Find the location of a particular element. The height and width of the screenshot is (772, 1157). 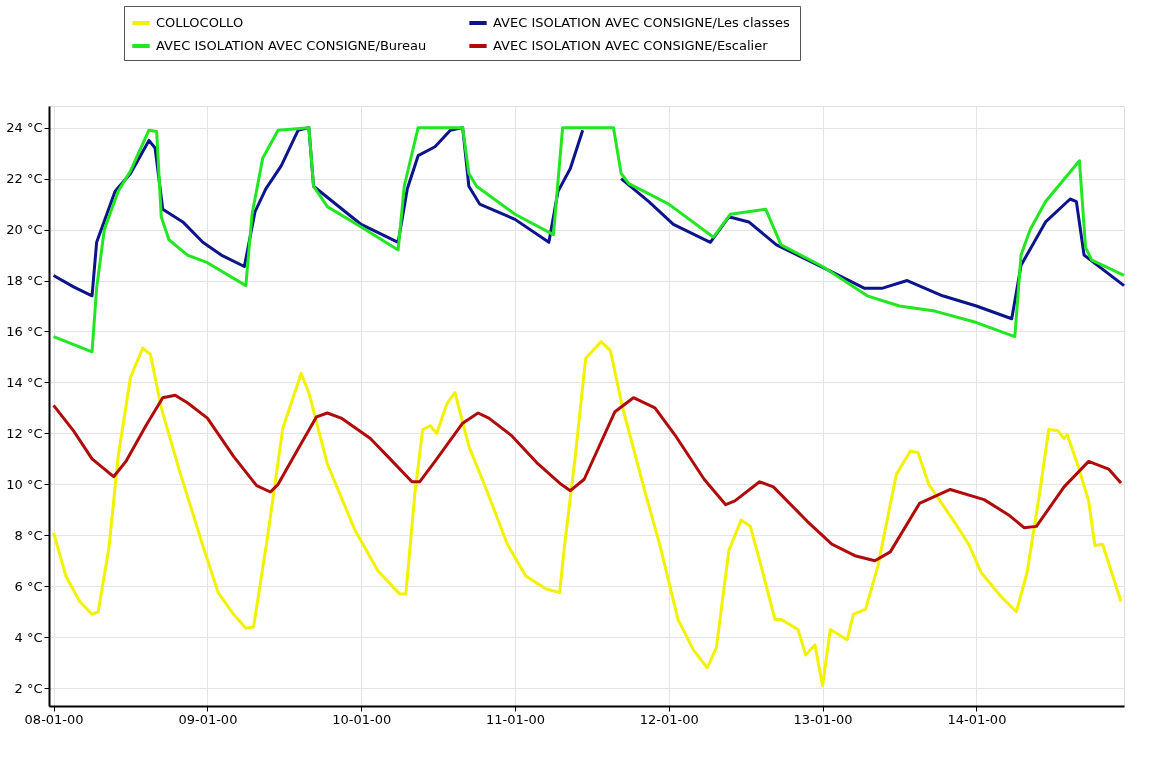

y-tick-label: 16 °C is located at coordinates (24, 331).